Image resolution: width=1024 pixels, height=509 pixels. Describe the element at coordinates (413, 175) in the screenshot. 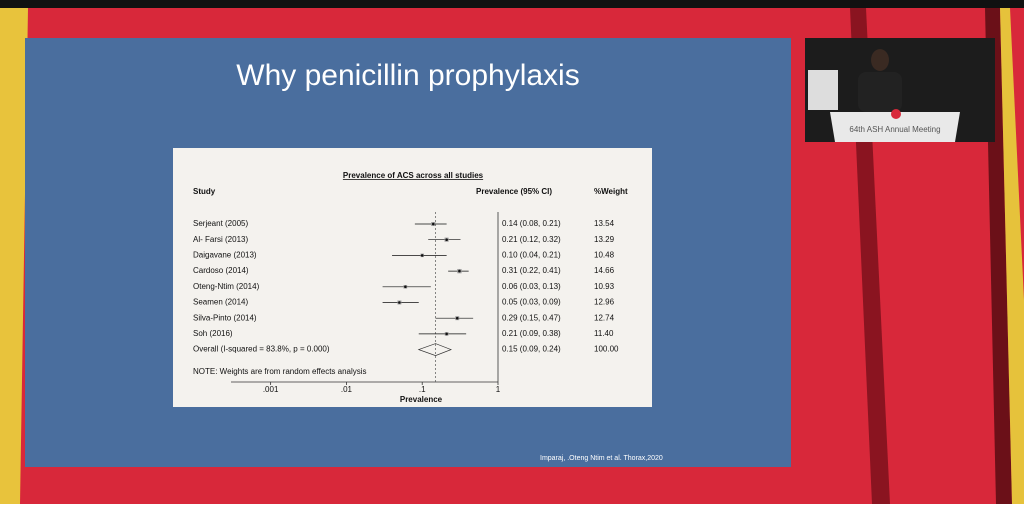

I see `chart-title: Prevalence of ACS across all studies` at that location.